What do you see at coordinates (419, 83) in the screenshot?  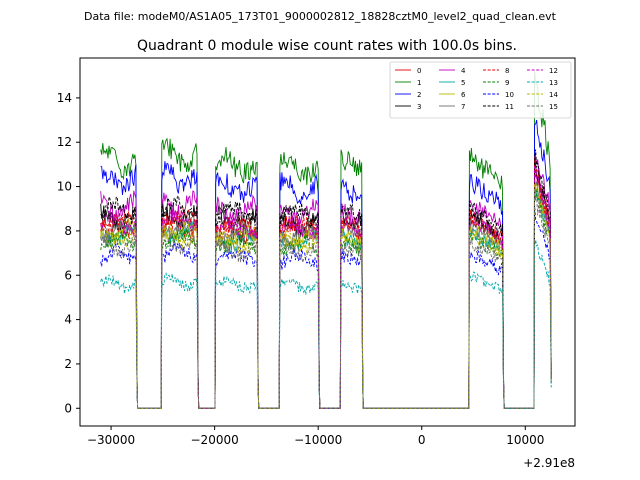 I see `legend-label-1: 1` at bounding box center [419, 83].